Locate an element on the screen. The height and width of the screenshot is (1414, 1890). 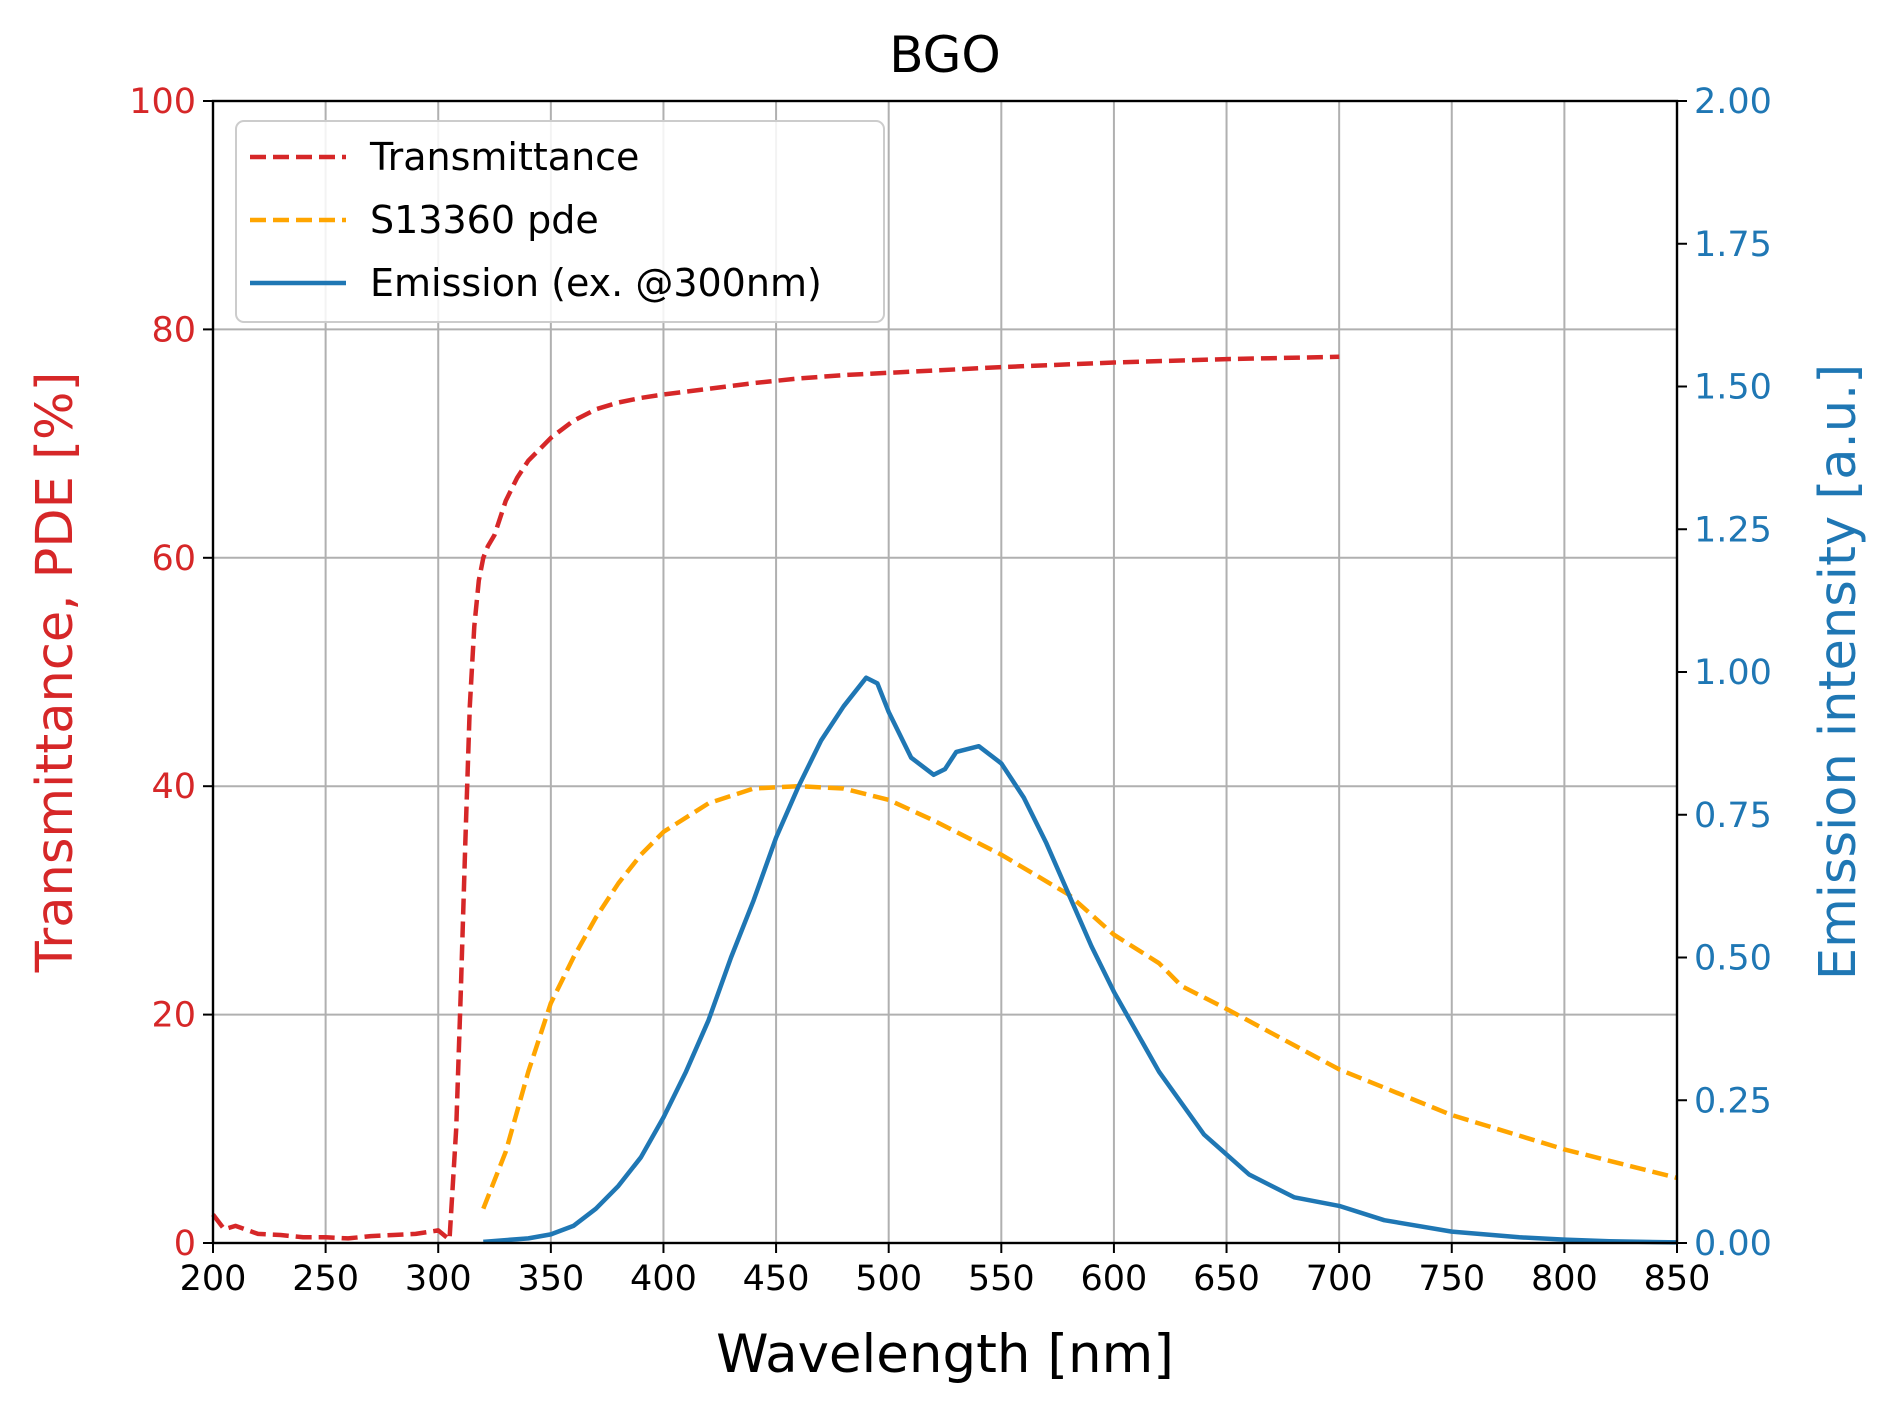
x-tick-label: 850 is located at coordinates (1677, 1279).